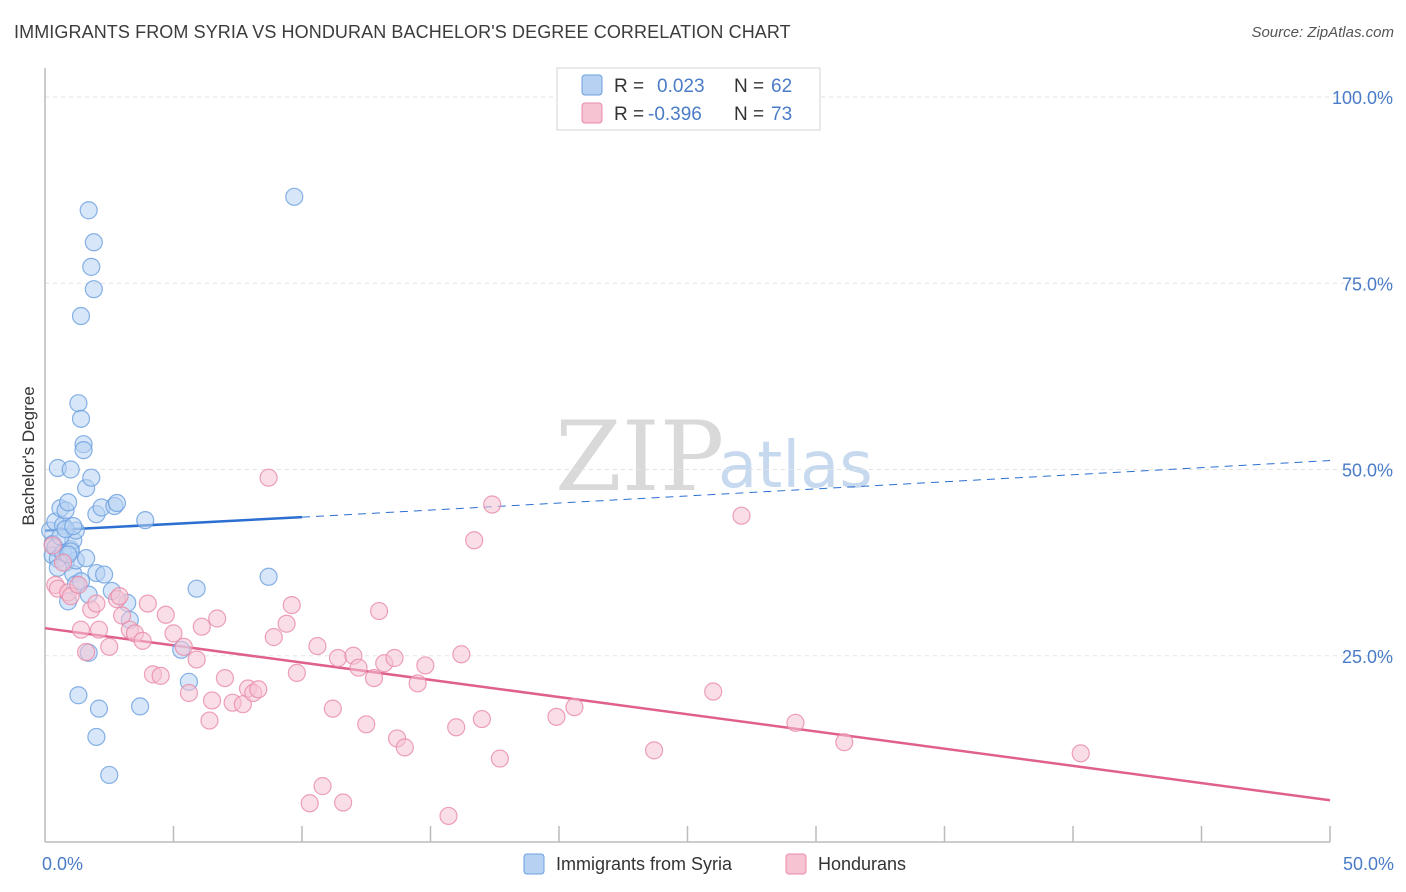 This screenshot has height=892, width=1406. Describe the element at coordinates (629, 86) in the screenshot. I see `legend-r-label-syria: R =` at that location.